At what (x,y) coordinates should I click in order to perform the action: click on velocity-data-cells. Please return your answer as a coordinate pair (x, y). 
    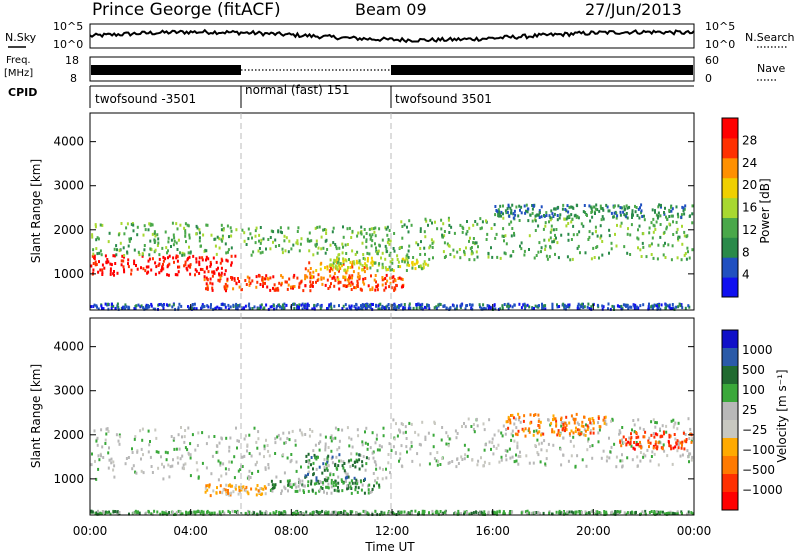
    Looking at the image, I should click on (392, 464).